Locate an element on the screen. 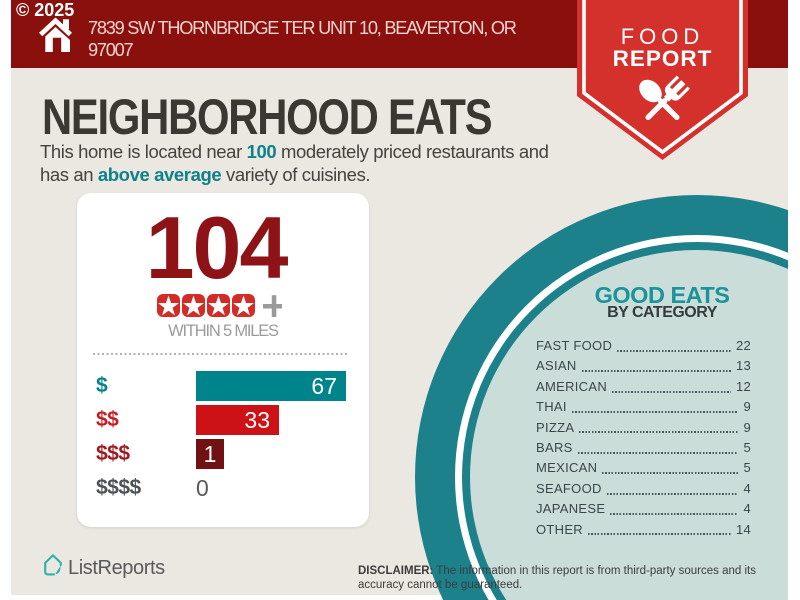  svg-text: REPORT is located at coordinates (663, 58).